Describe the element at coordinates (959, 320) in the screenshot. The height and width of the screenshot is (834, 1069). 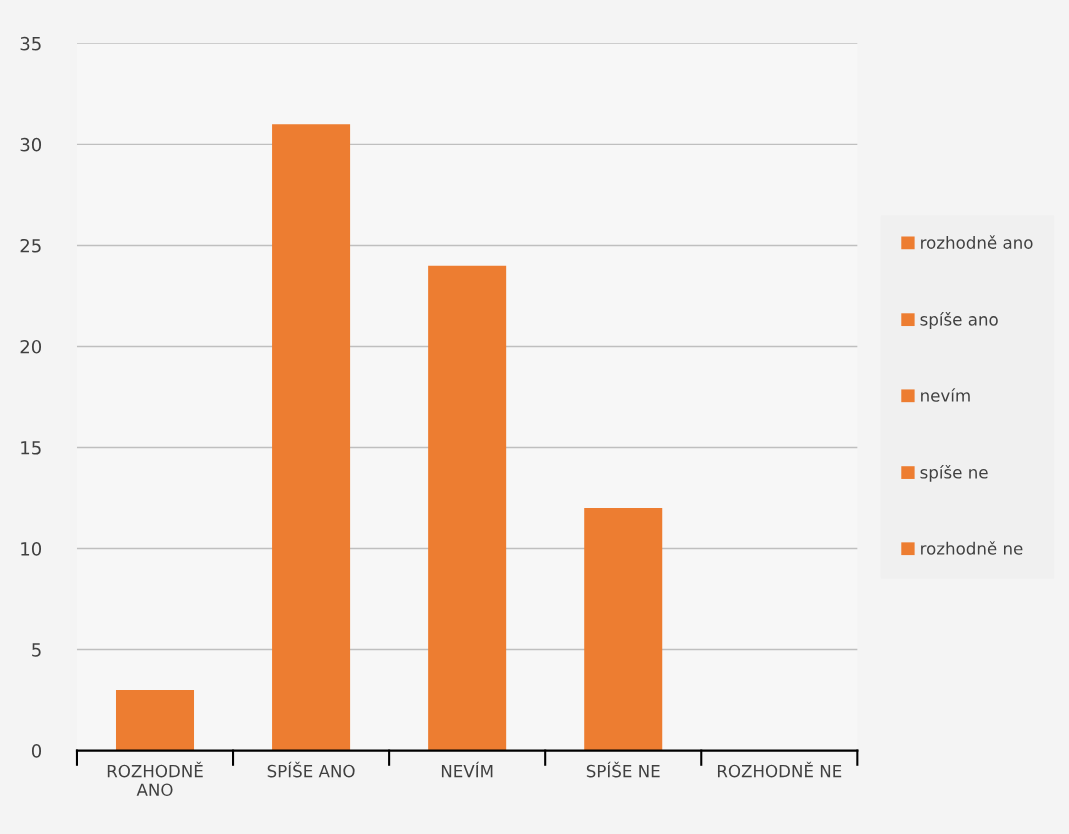
I see `legend-label: spíše ano` at that location.